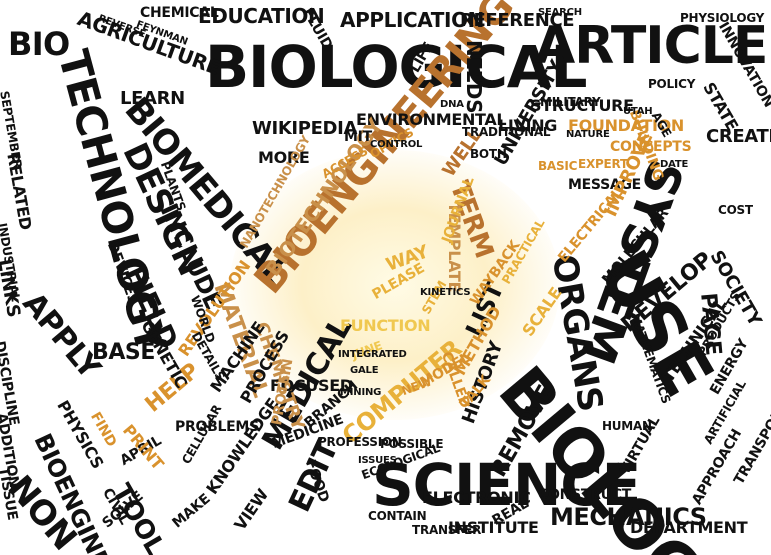 Image resolution: width=771 pixels, height=555 pixels. Describe the element at coordinates (488, 154) in the screenshot. I see `word-both: BOTH` at that location.